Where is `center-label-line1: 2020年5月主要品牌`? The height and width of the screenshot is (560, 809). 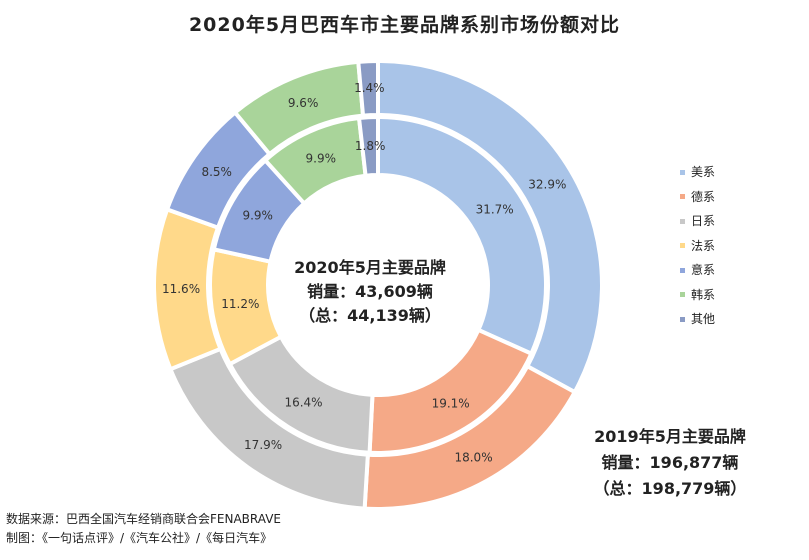 center-label-line1: 2020年5月主要品牌 is located at coordinates (370, 267).